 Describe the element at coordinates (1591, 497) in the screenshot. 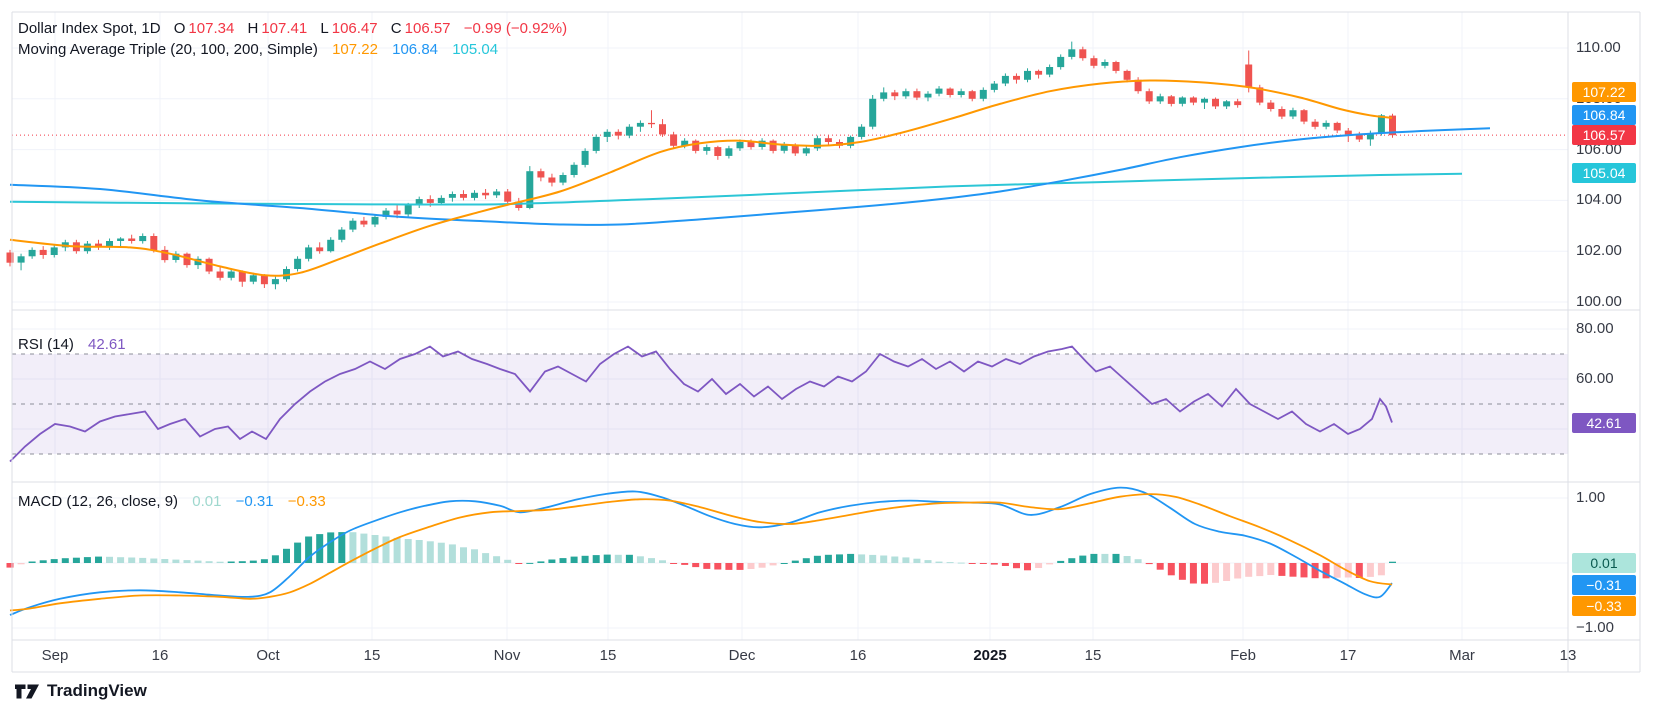

I see `macd-axis-label: 1.00` at that location.